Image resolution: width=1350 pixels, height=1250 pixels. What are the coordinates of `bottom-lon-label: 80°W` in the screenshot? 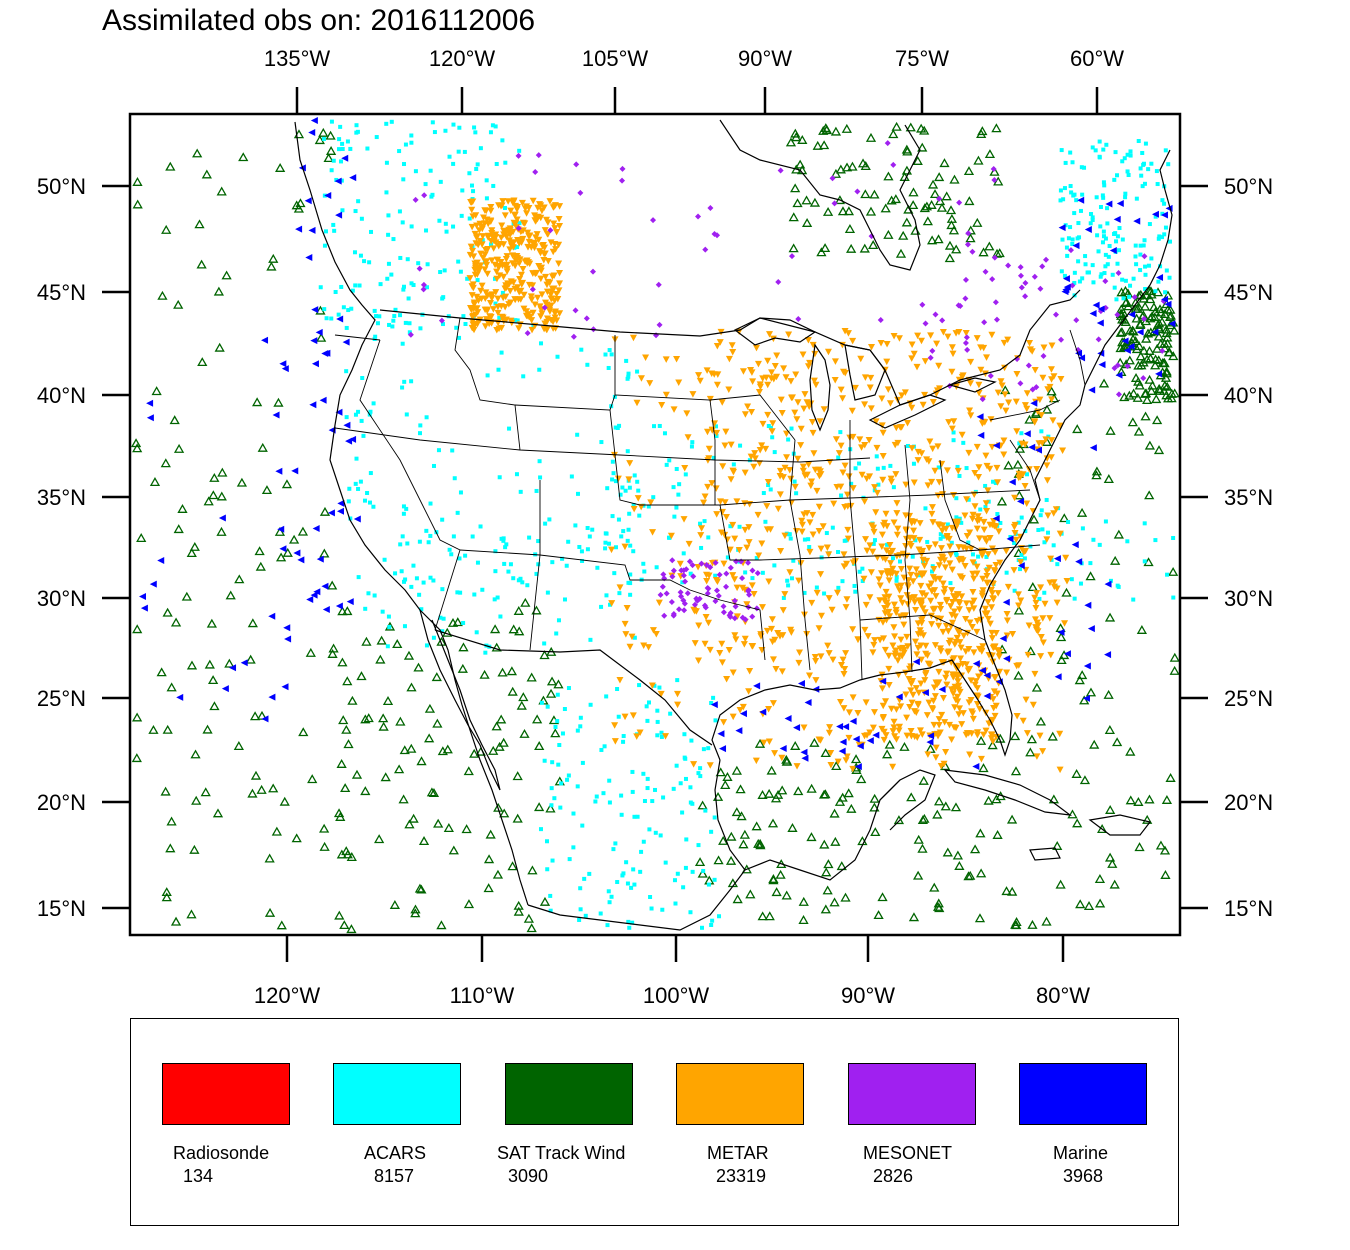 It's located at (1063, 995).